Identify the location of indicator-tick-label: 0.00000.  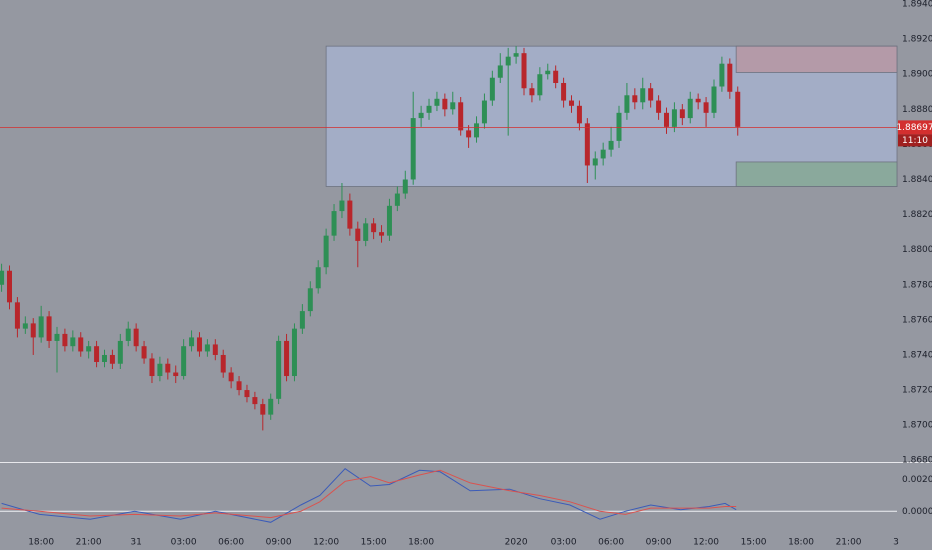
(917, 512).